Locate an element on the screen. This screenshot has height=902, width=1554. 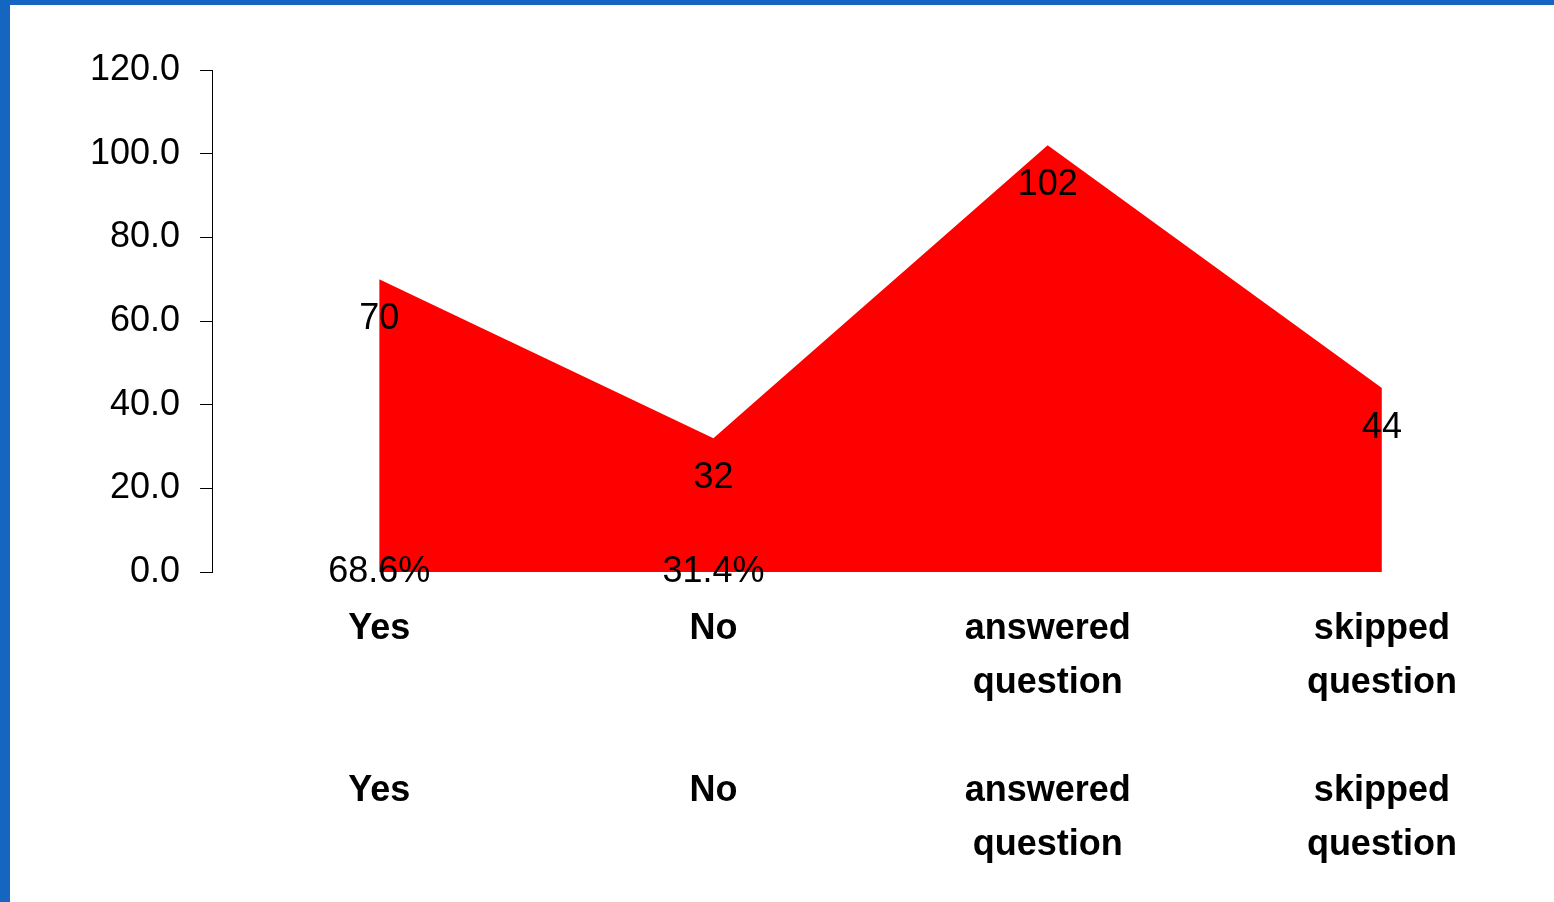
category-label: skipped question is located at coordinates (1381, 815).